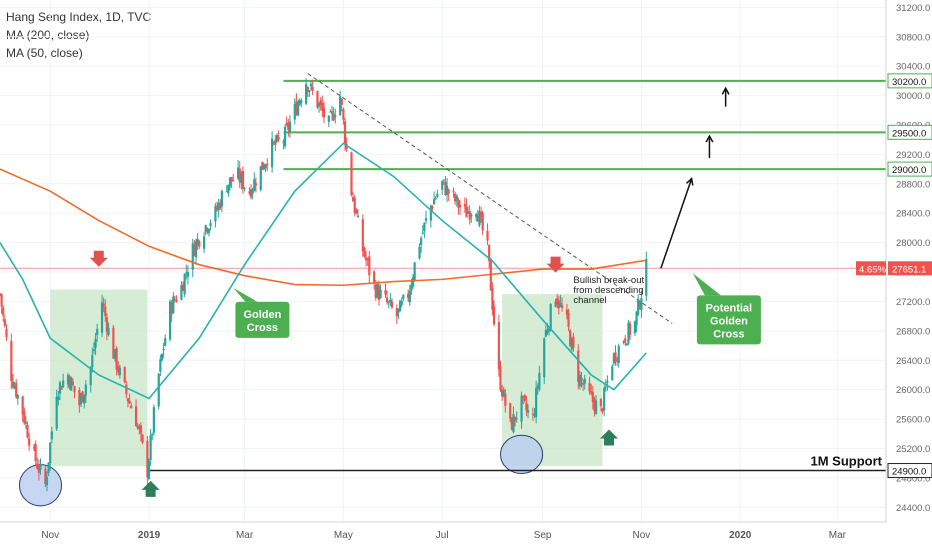 This screenshot has width=932, height=550. What do you see at coordinates (913, 508) in the screenshot?
I see `y-tick-label: 24400.0` at bounding box center [913, 508].